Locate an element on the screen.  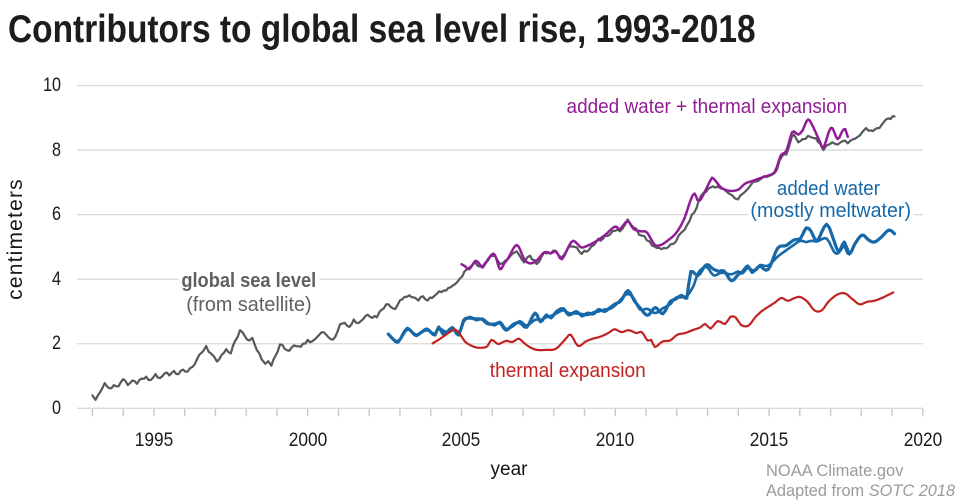
x-tick-label-2020: 2020 is located at coordinates (923, 440).